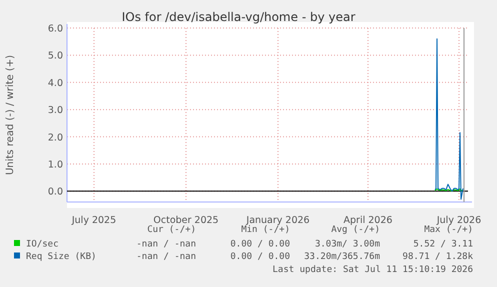 This screenshot has height=287, width=497. I want to click on y-tick-label: 3.0, so click(55, 110).